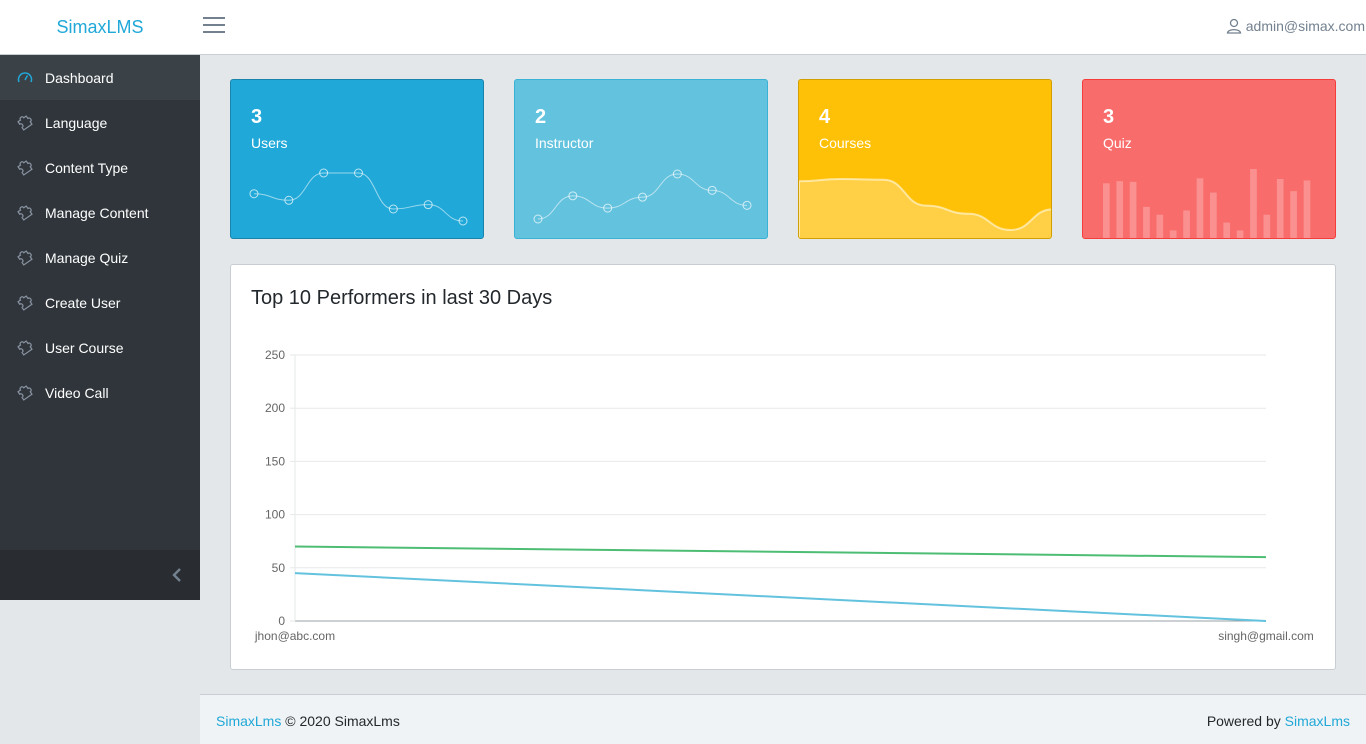  What do you see at coordinates (275, 355) in the screenshot?
I see `y-tick-label: 250` at bounding box center [275, 355].